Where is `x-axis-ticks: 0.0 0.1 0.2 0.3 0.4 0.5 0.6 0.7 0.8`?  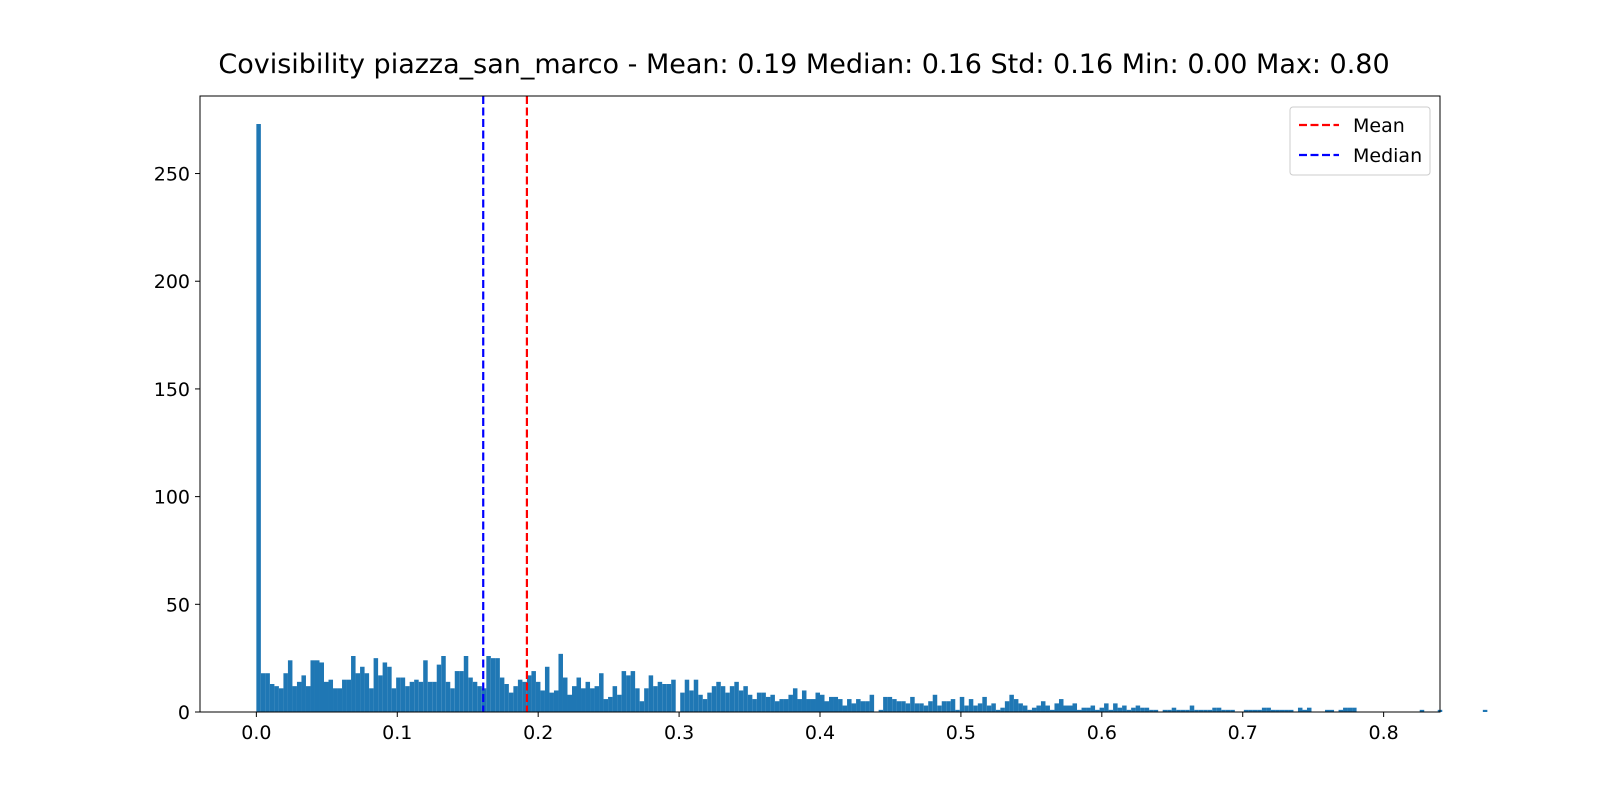
x-axis-ticks: 0.0 0.1 0.2 0.3 0.4 0.5 0.6 0.7 0.8 is located at coordinates (820, 728).